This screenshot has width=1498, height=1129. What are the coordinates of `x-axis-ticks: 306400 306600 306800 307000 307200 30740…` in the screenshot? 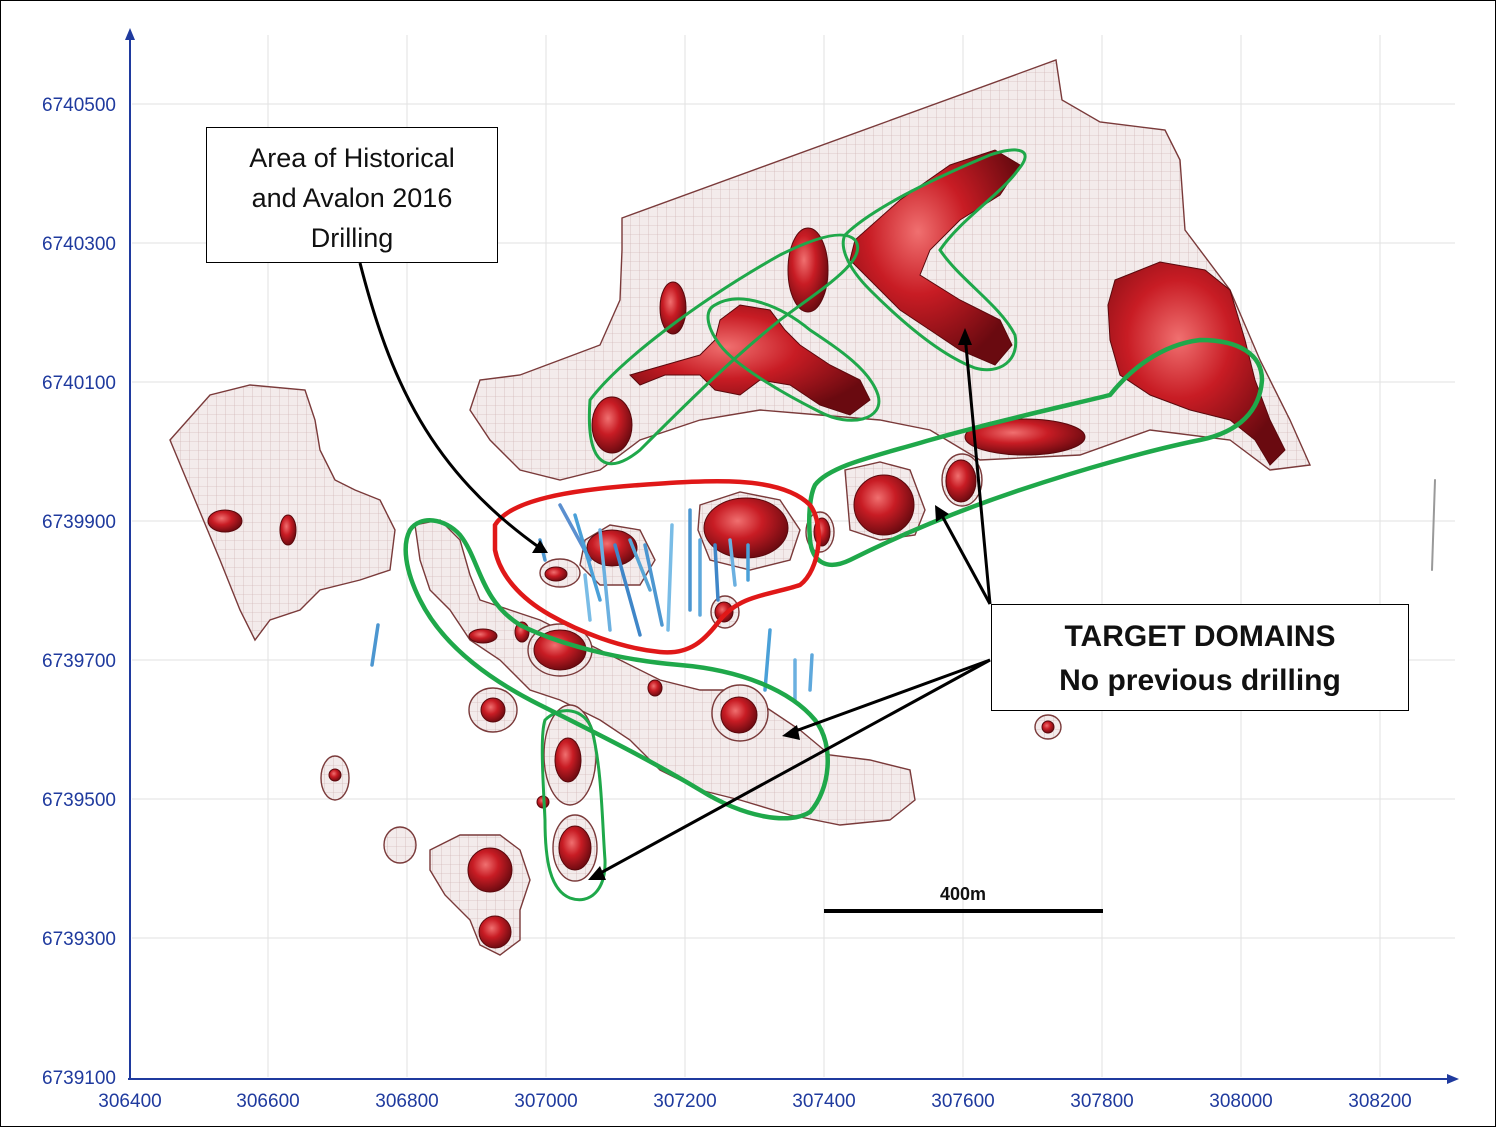 It's located at (754, 1101).